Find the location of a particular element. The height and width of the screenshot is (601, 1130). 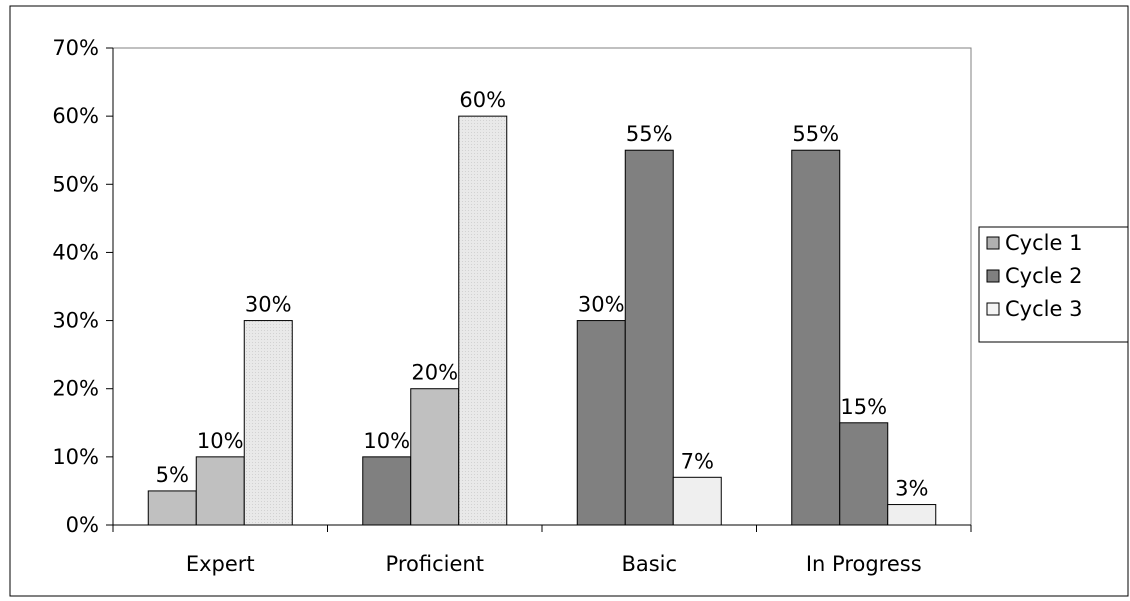

bar-value-label: 15% is located at coordinates (863, 407).